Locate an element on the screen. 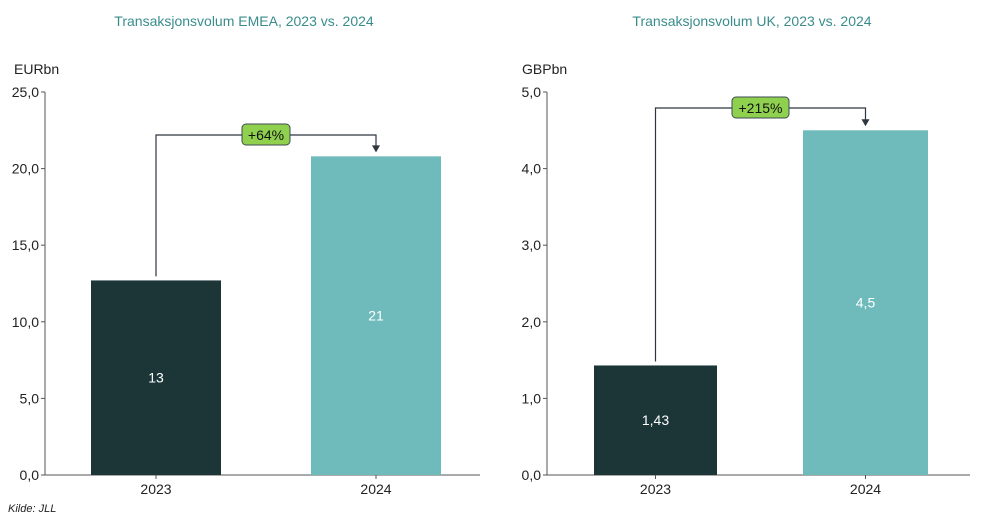 The image size is (998, 520). y-tick-label: 4,0 is located at coordinates (532, 169).